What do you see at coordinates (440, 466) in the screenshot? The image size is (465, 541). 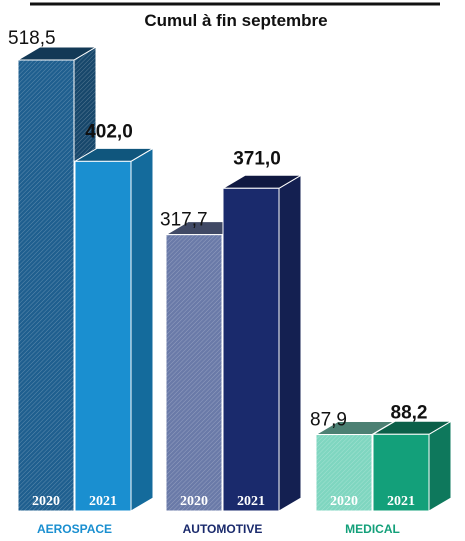 I see `bar-side-medical-2021` at bounding box center [440, 466].